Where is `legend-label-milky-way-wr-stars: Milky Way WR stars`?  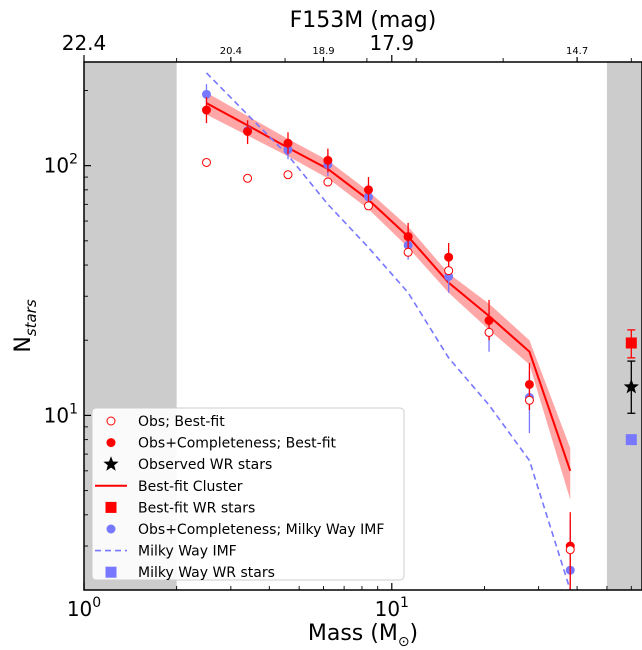 legend-label-milky-way-wr-stars: Milky Way WR stars is located at coordinates (206, 573).